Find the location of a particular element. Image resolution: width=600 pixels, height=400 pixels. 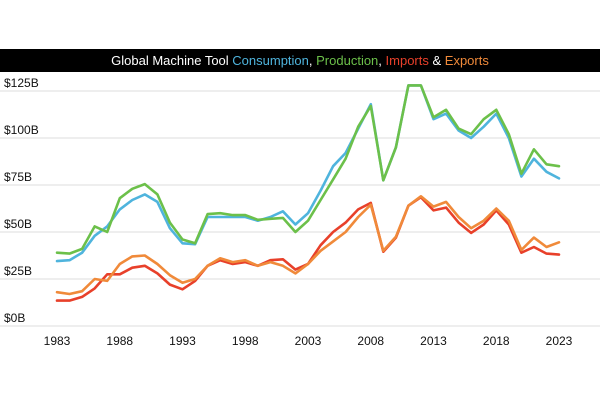

x-axis-ticks: 1983 1988 1993 1998 2003 2008 2013 2018 2023 is located at coordinates (308, 341).